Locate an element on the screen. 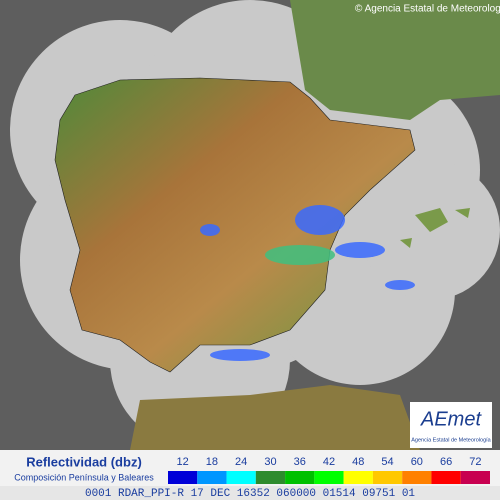  scale-label: 30 is located at coordinates (270, 462).